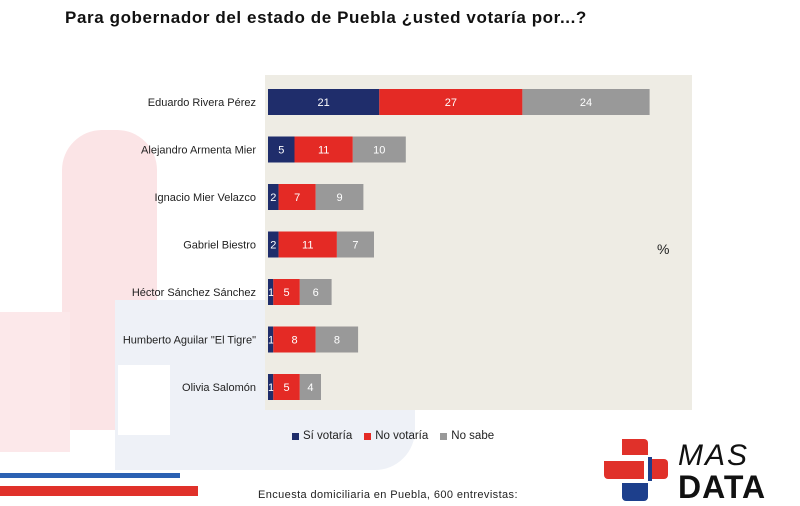  Describe the element at coordinates (99, 491) in the screenshot. I see `red-stripe` at that location.